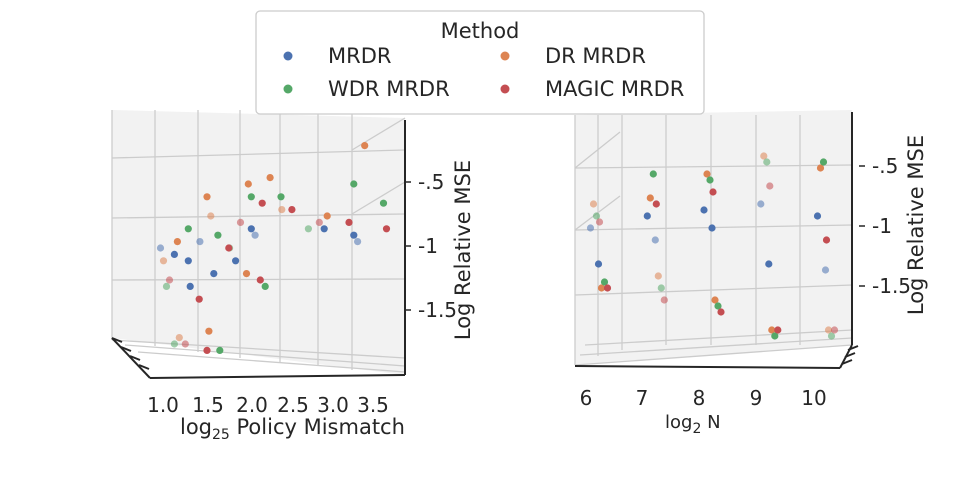 This screenshot has height=480, width=960. Describe the element at coordinates (163, 405) in the screenshot. I see `x-tick-label: 1.0` at that location.